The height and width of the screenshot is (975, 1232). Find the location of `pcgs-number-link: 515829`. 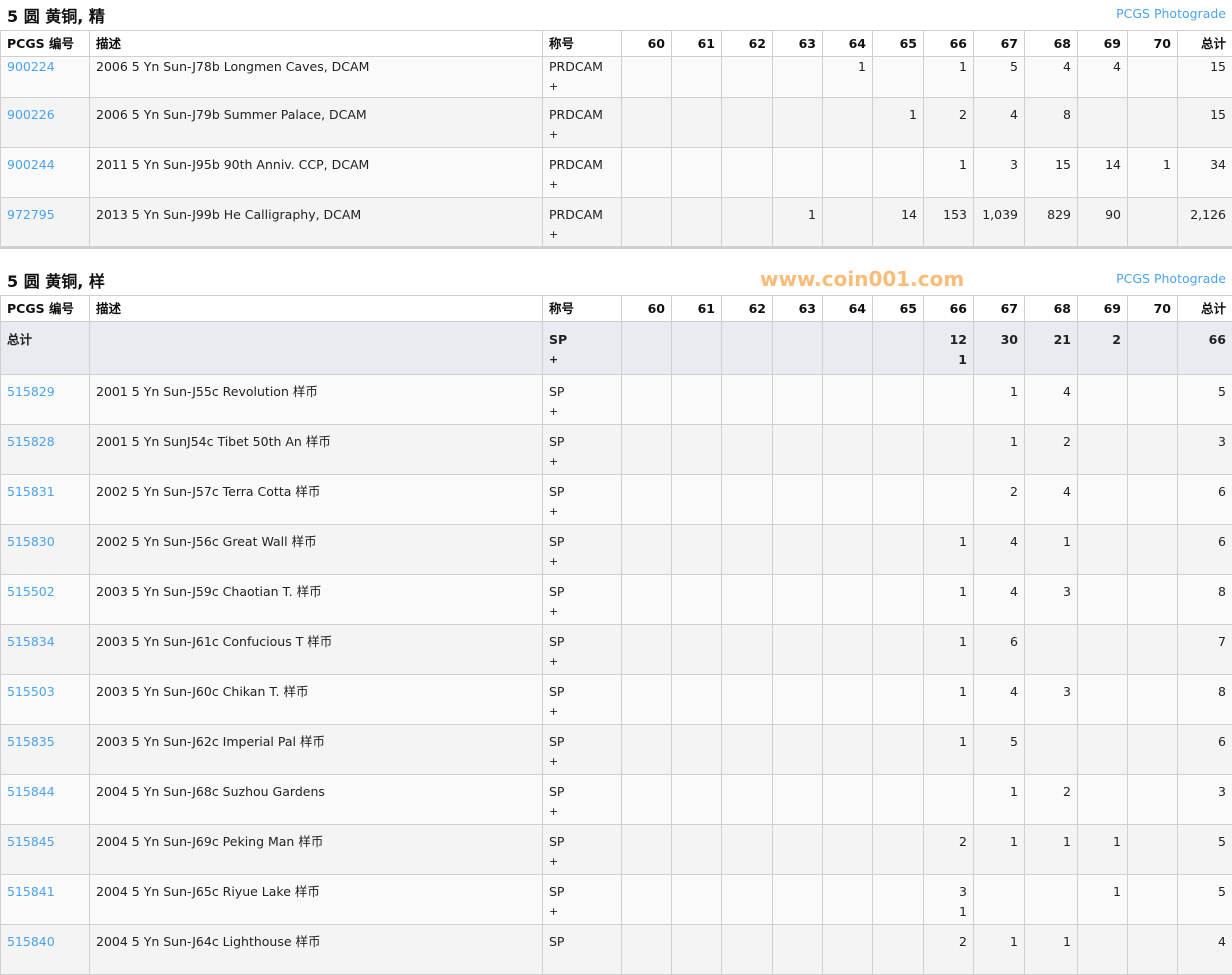

pcgs-number-link: 515829 is located at coordinates (31, 391).